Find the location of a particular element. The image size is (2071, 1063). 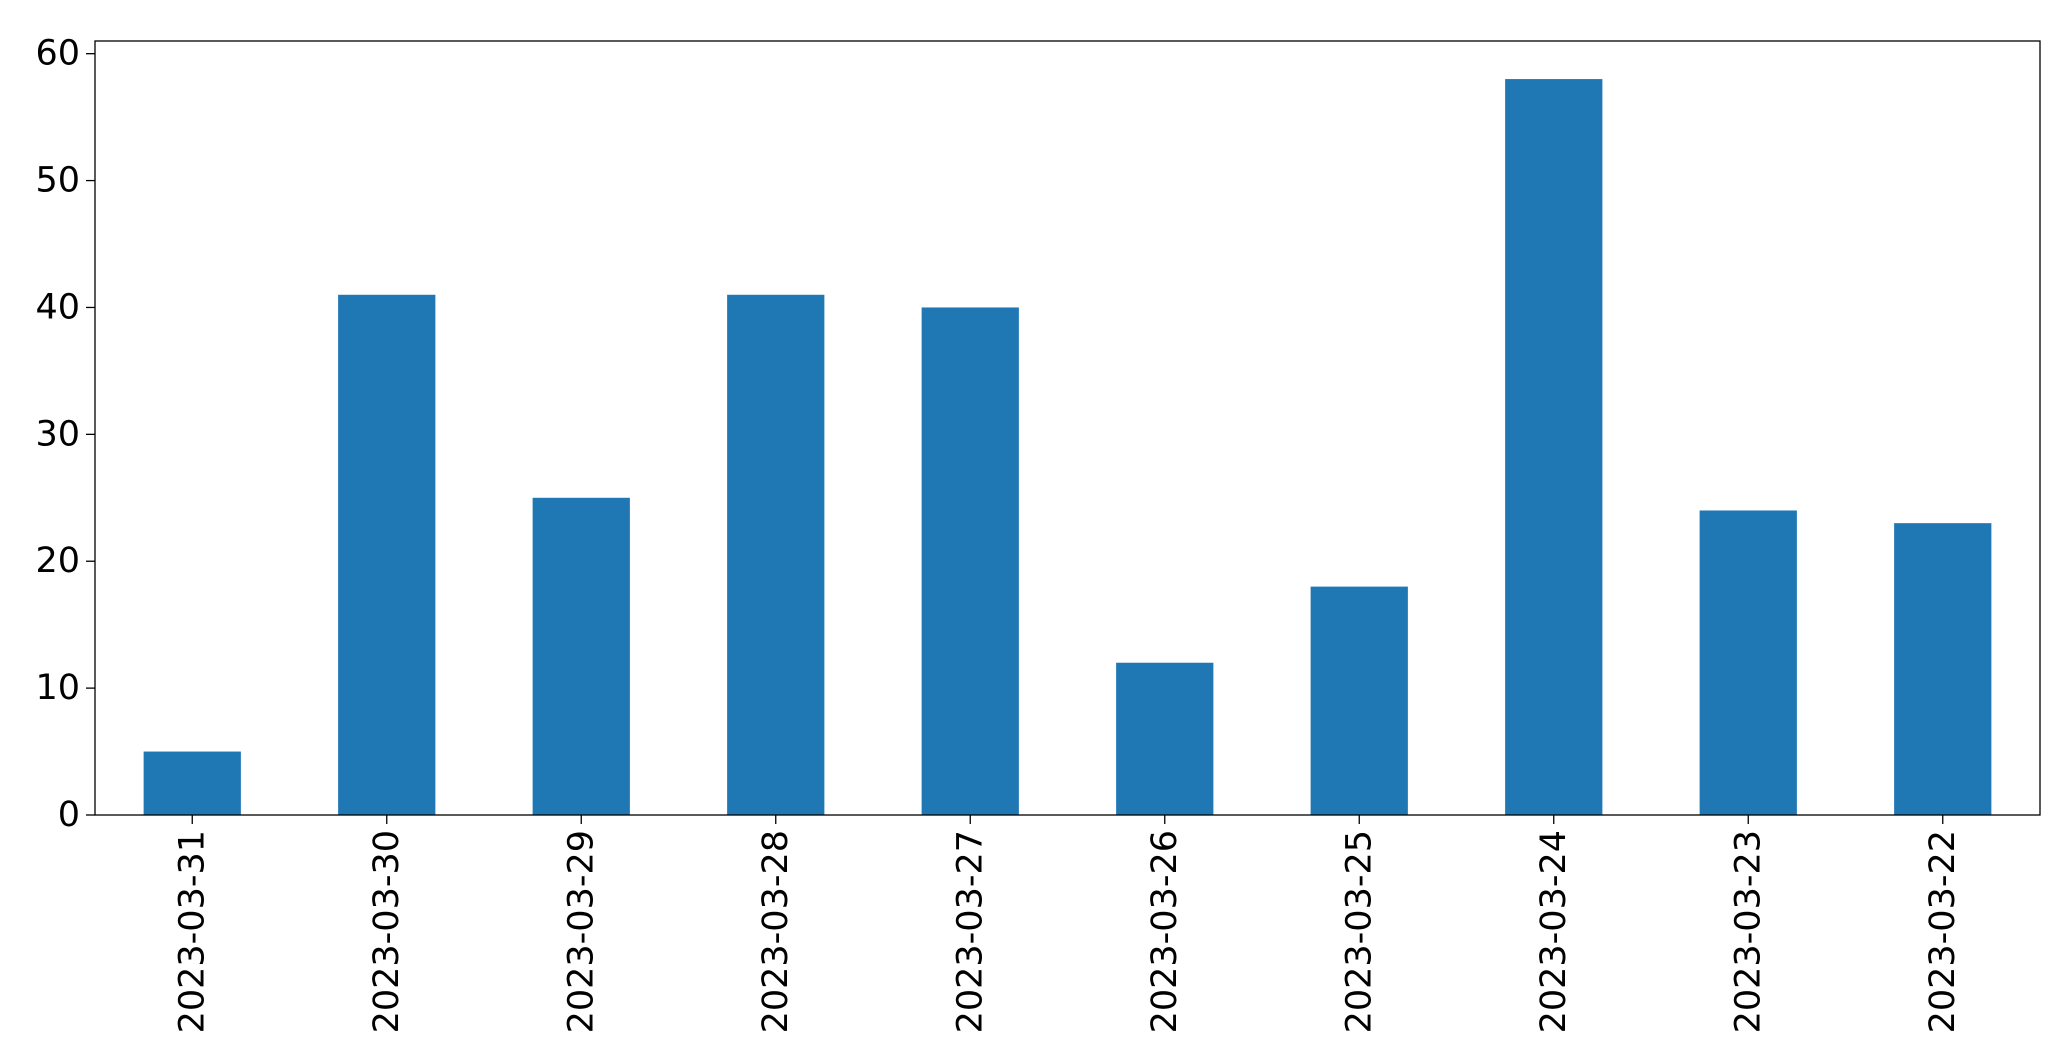

x-tick-label: 2023-03-22 is located at coordinates (1943, 931).